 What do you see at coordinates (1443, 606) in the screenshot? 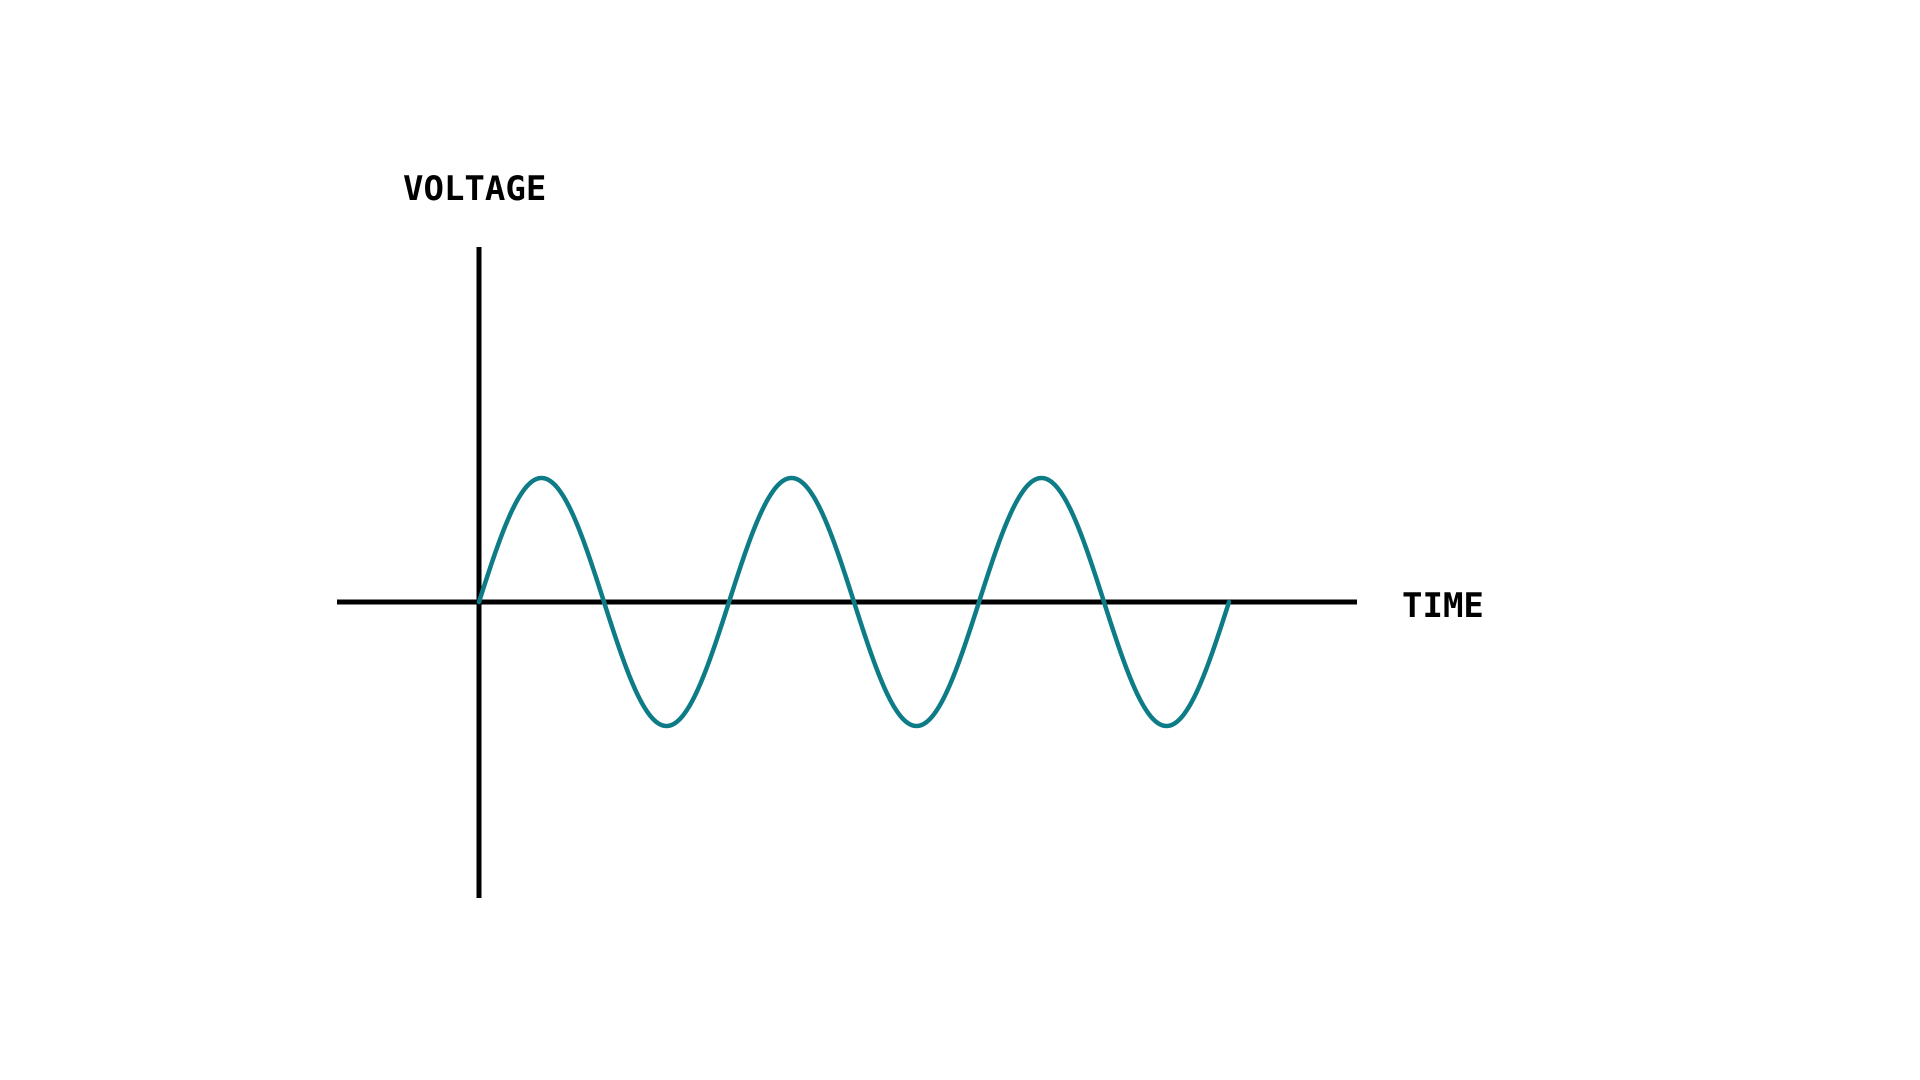
I see `x-axis-label: TIME` at bounding box center [1443, 606].